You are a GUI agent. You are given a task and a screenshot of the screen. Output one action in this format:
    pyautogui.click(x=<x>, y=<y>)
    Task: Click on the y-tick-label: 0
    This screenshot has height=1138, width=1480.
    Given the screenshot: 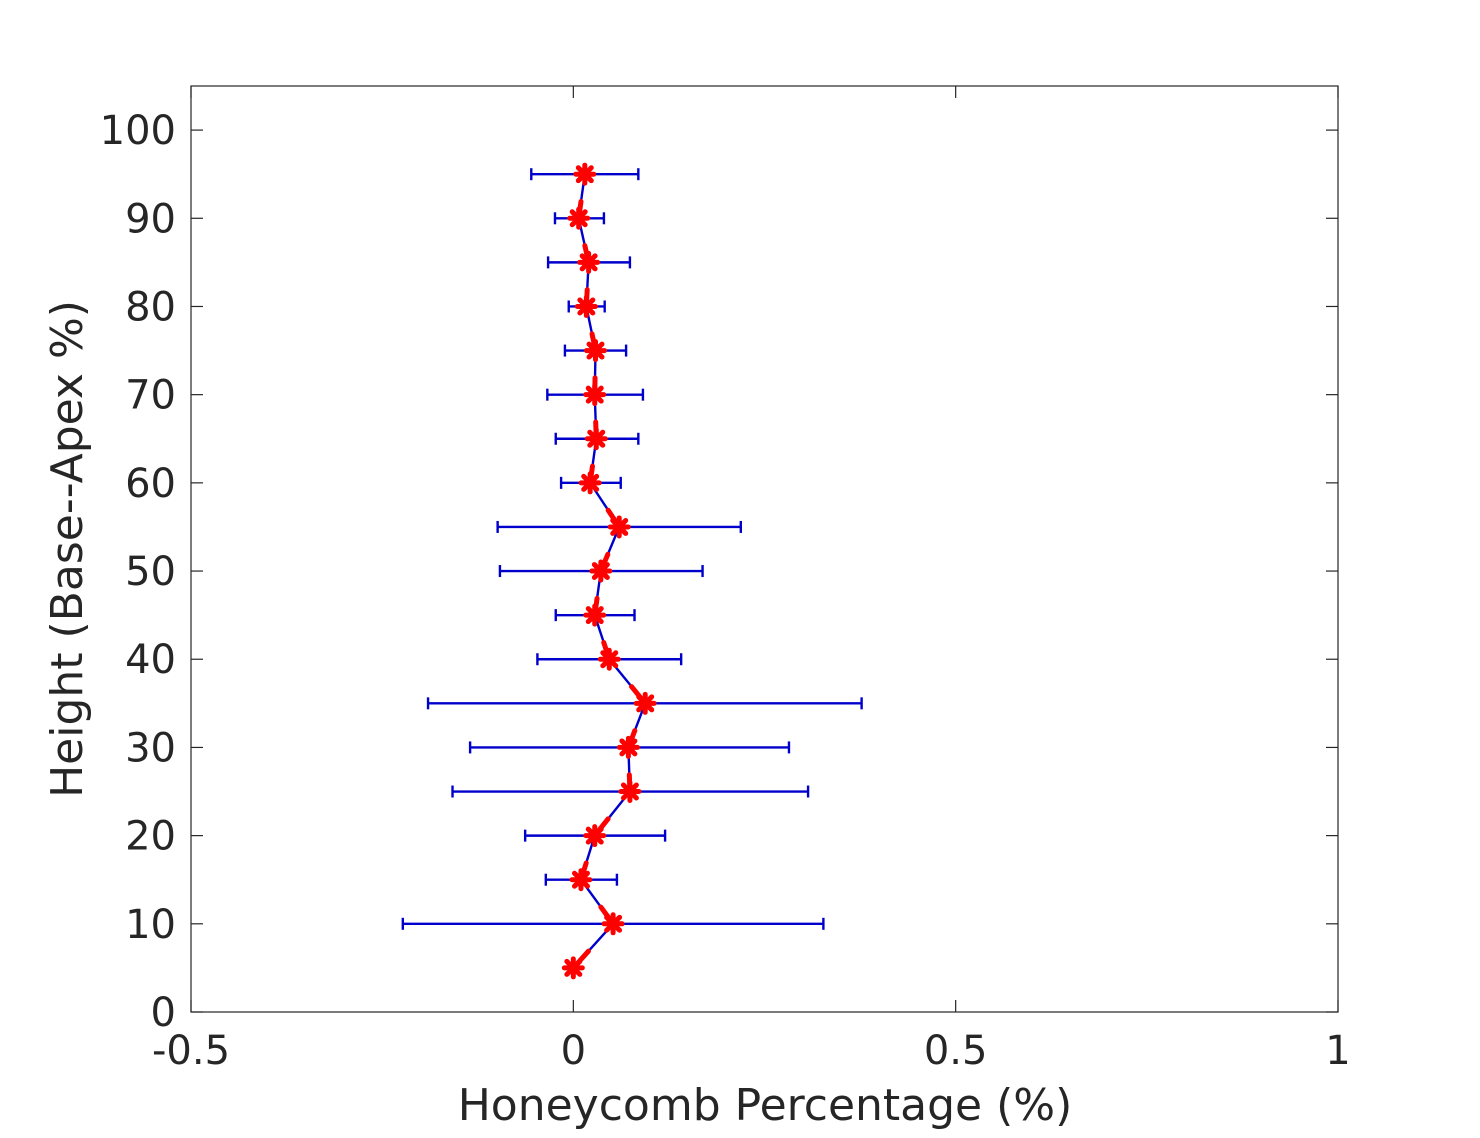 What is the action you would take?
    pyautogui.click(x=163, y=1013)
    